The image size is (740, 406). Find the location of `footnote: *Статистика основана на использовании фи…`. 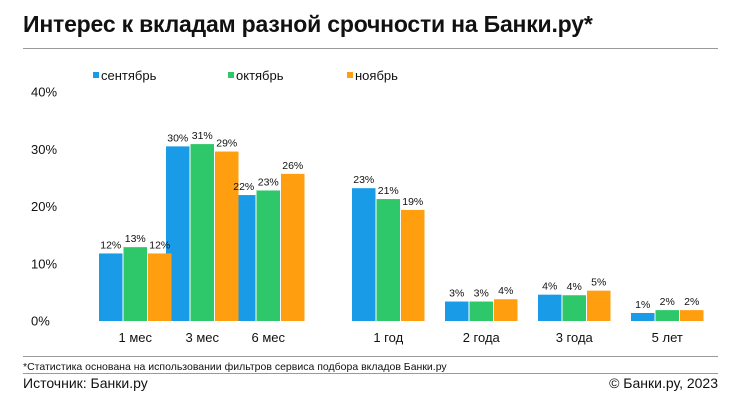

footnote: *Статистика основана на использовании фи… is located at coordinates (235, 367).